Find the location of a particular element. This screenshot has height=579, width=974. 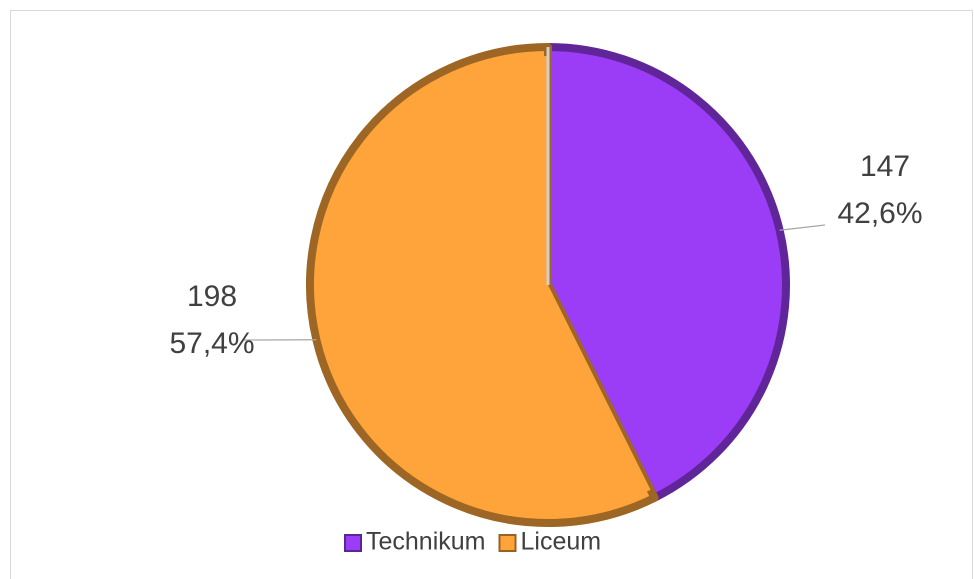

leader-line is located at coordinates (802, 227).